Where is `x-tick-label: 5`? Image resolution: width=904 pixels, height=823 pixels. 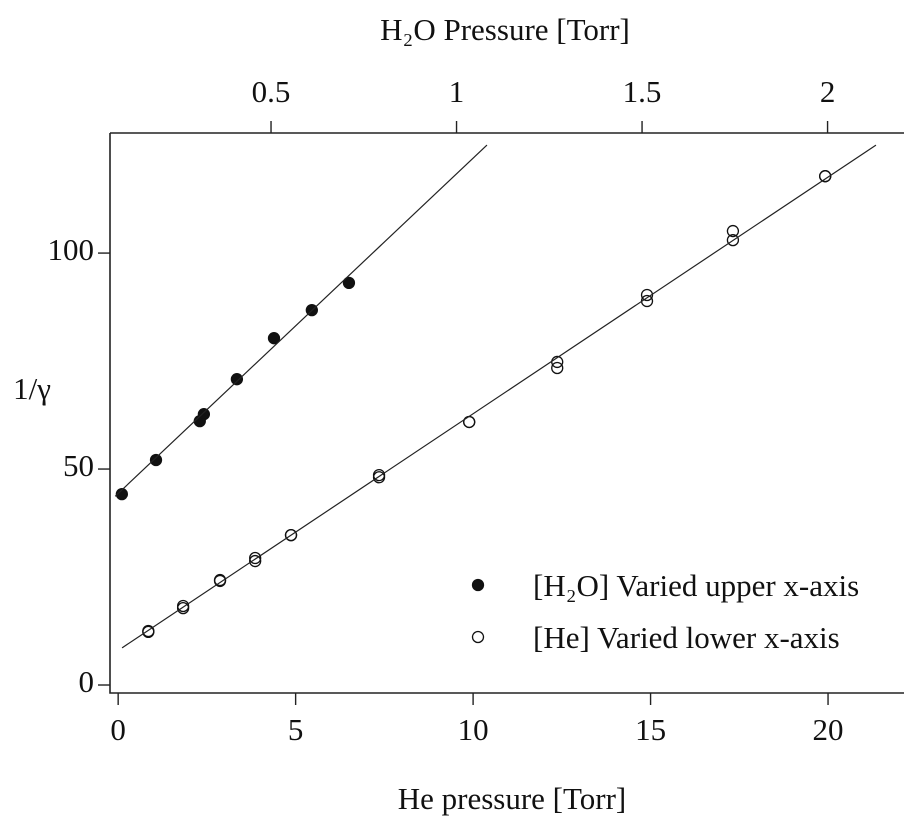
x-tick-label: 5 is located at coordinates (296, 729).